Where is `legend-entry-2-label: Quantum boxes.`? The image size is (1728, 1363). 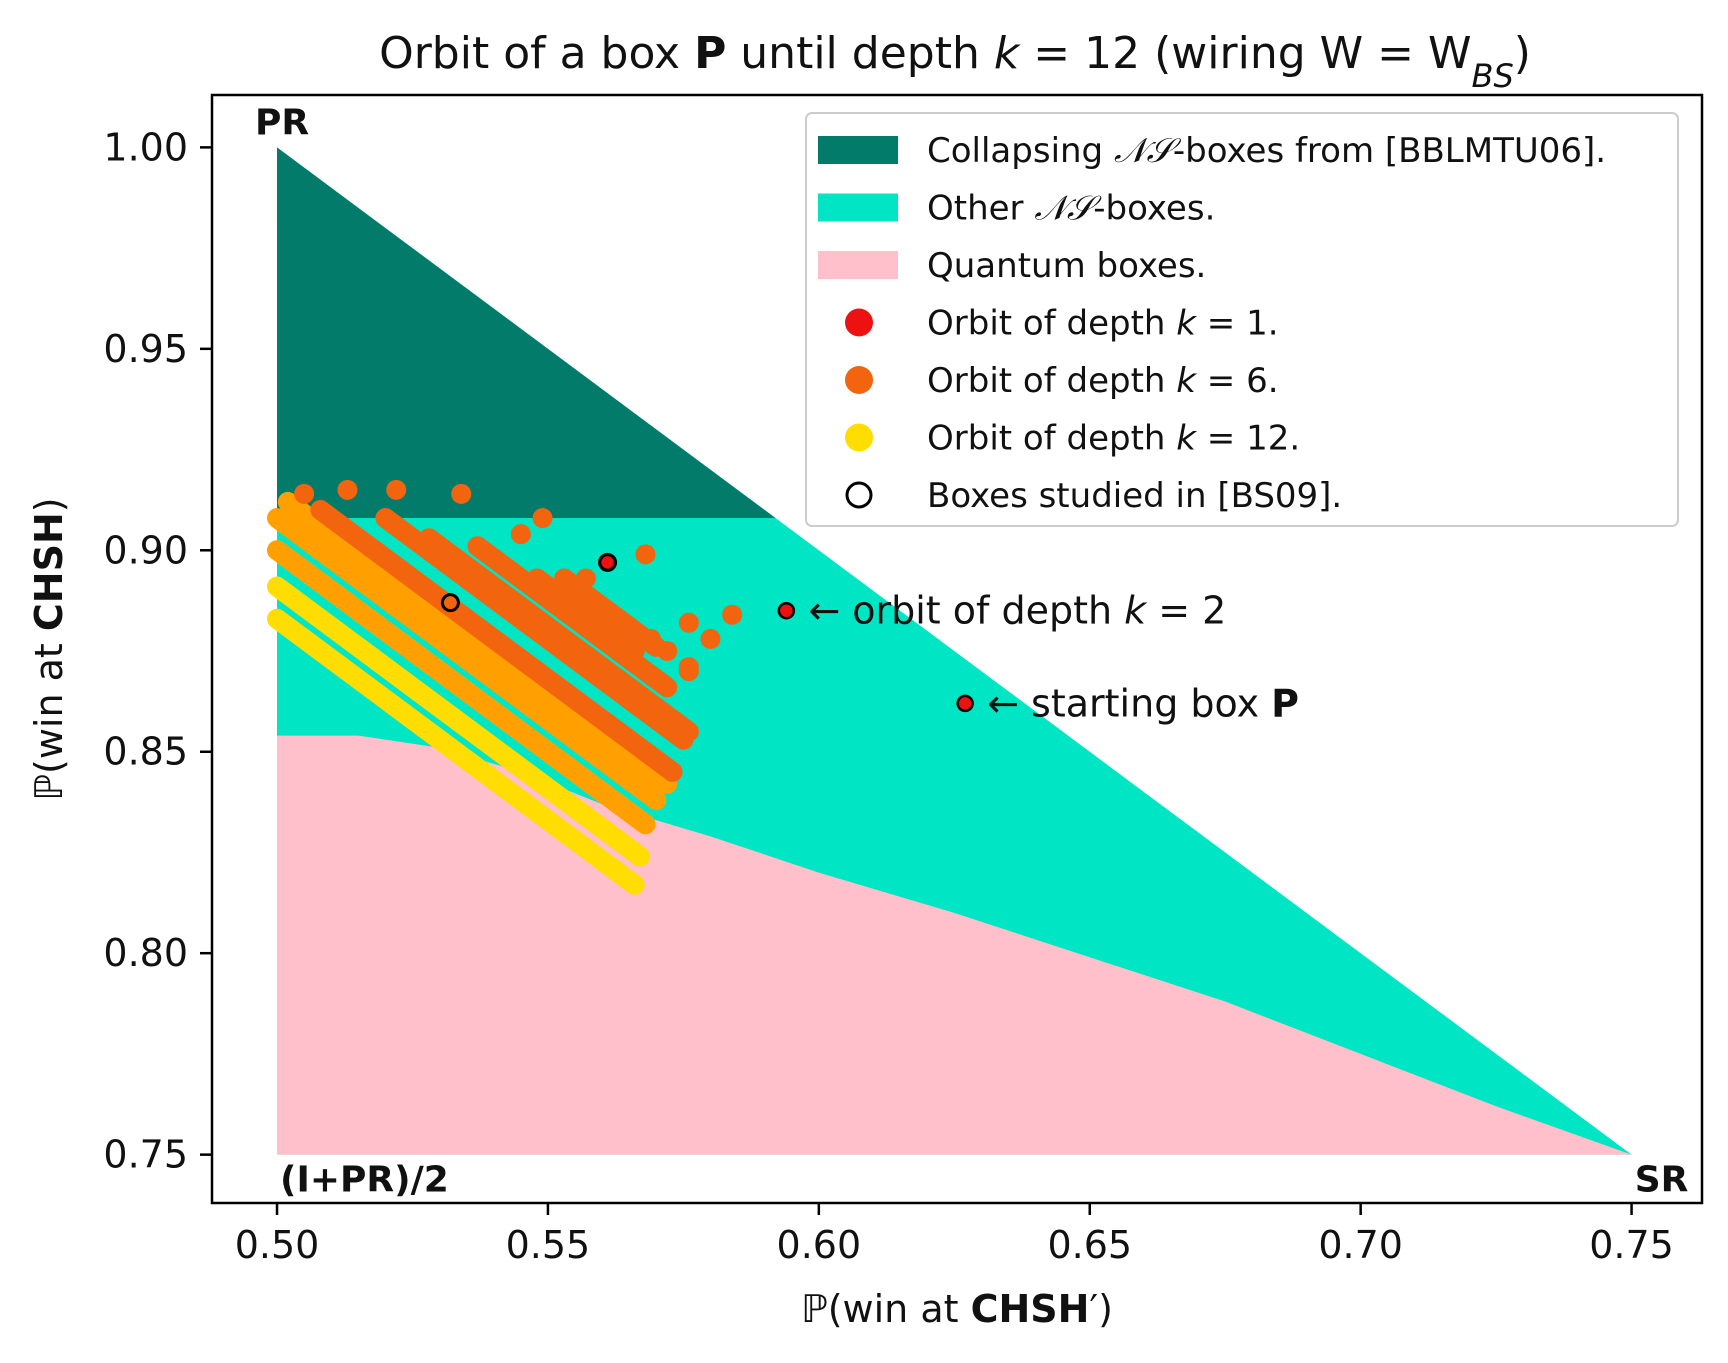 legend-entry-2-label: Quantum boxes. is located at coordinates (1066, 266).